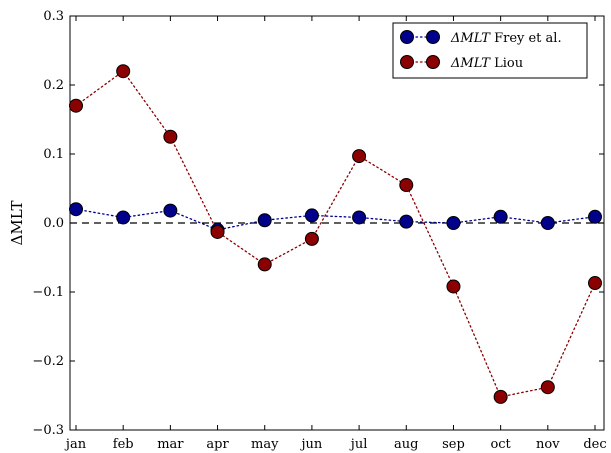  What do you see at coordinates (53, 16) in the screenshot?
I see `y-tick-label: 0.3` at bounding box center [53, 16].